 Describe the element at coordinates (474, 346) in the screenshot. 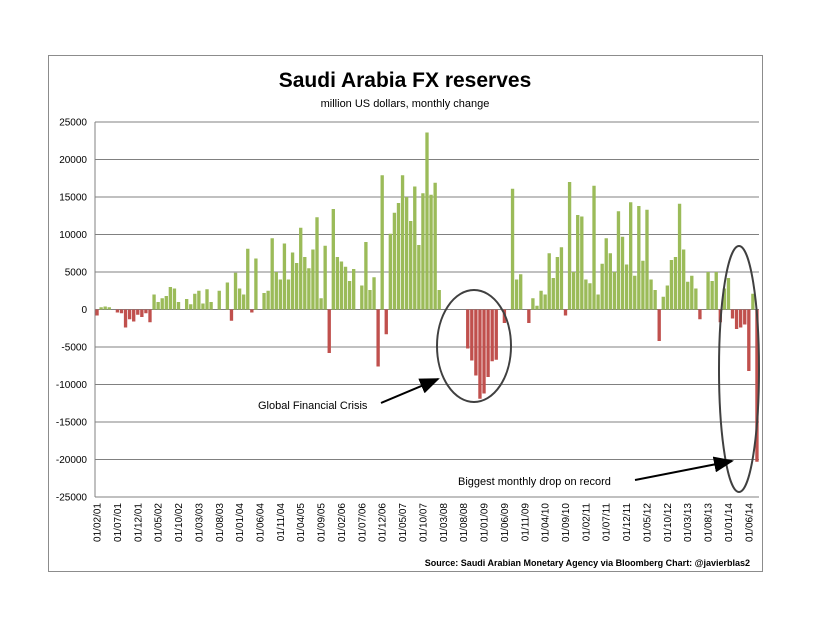

I see `gfc-ellipse` at that location.